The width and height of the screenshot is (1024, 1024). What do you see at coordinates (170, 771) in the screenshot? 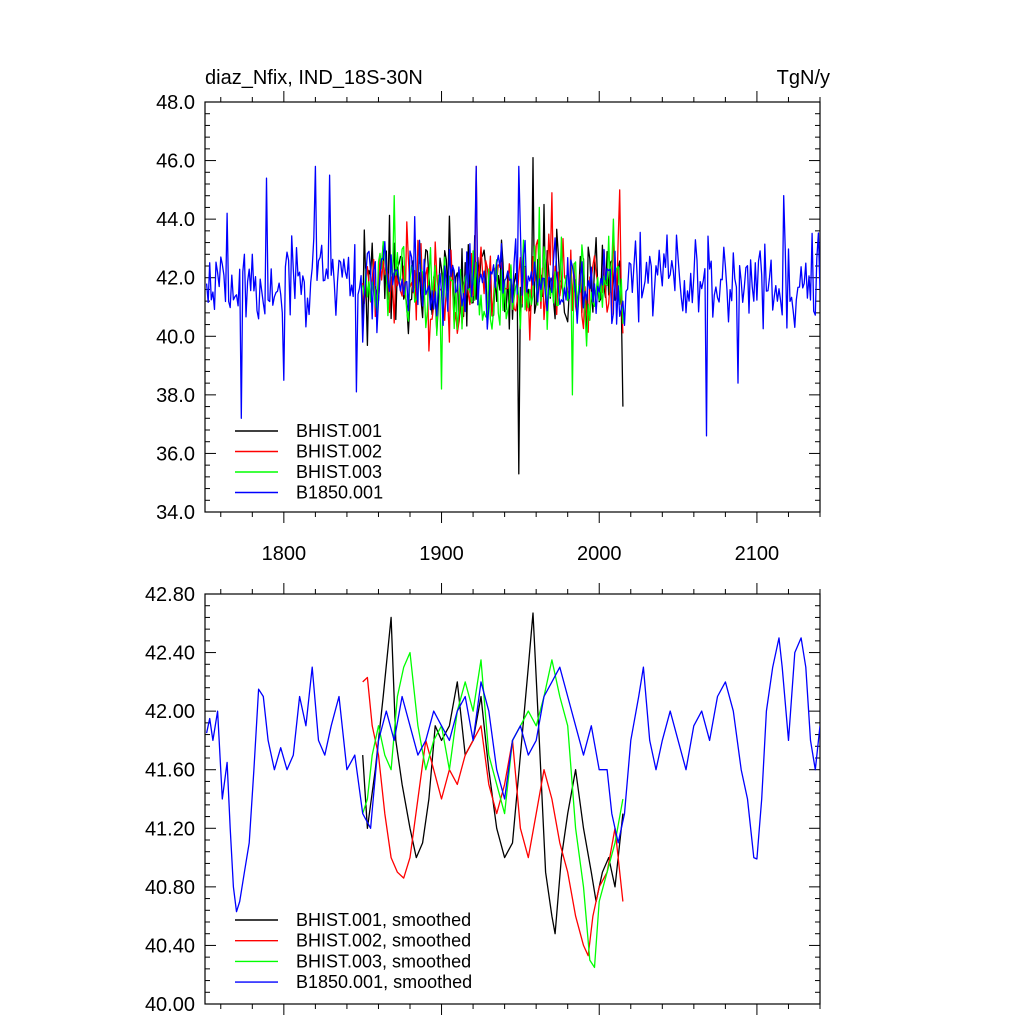
I see `y-tick-label: 41.60` at bounding box center [170, 771].